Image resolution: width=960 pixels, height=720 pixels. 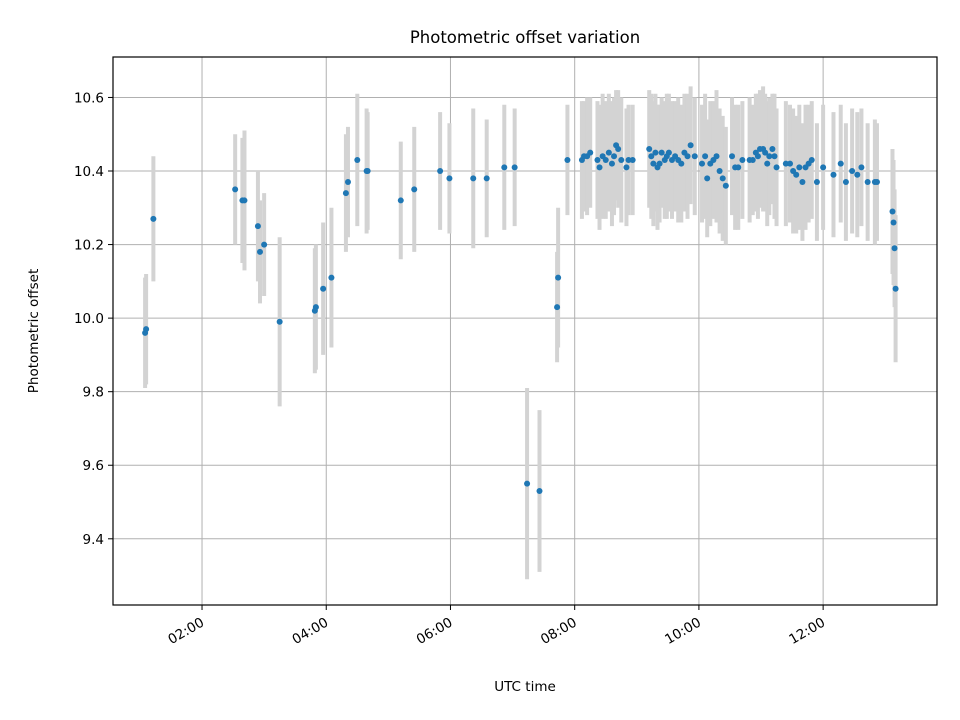 What do you see at coordinates (89, 319) in the screenshot?
I see `y-tick-label: 10.0` at bounding box center [89, 319].